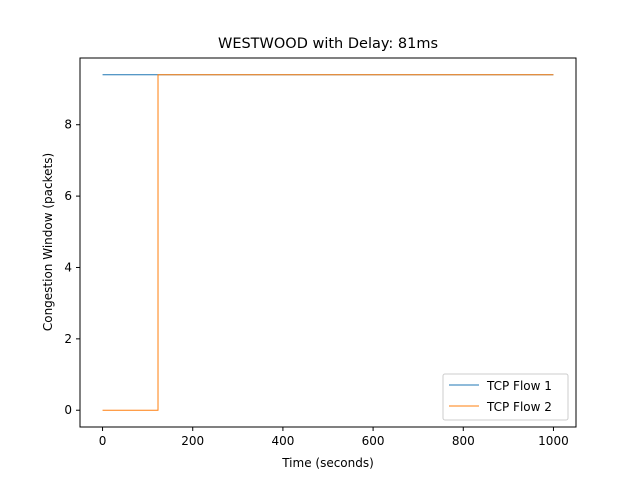 This screenshot has height=480, width=640. I want to click on legend: TCP Flow 1 TCP Flow 2, so click(505, 397).